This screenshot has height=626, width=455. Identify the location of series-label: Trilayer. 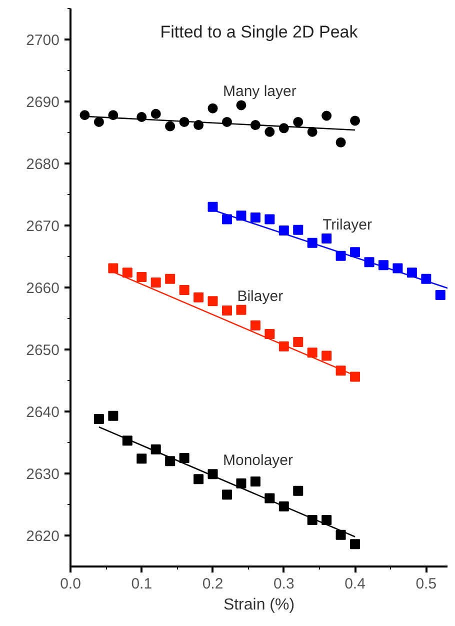
(347, 225).